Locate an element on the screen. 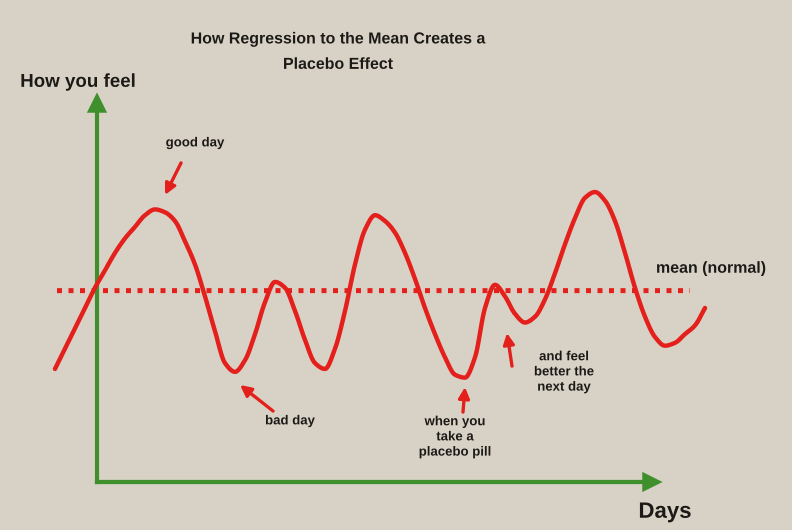  x-axis-title: Days is located at coordinates (665, 512).